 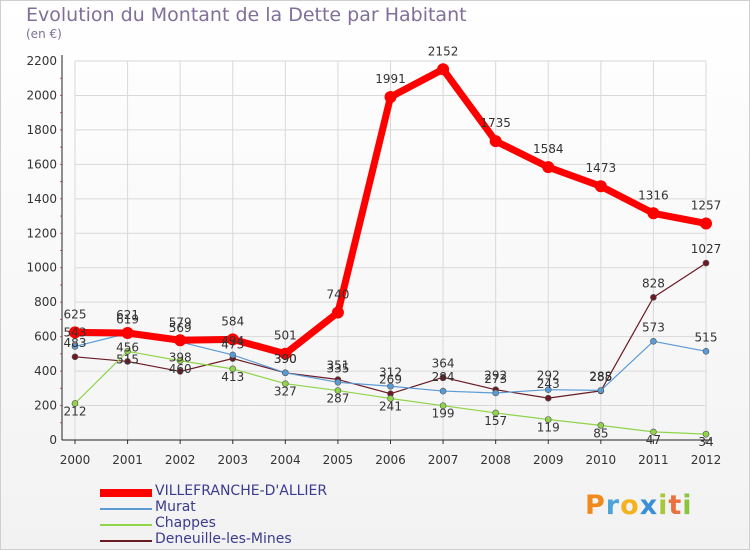 I want to click on data-label: 1027, so click(x=706, y=249).